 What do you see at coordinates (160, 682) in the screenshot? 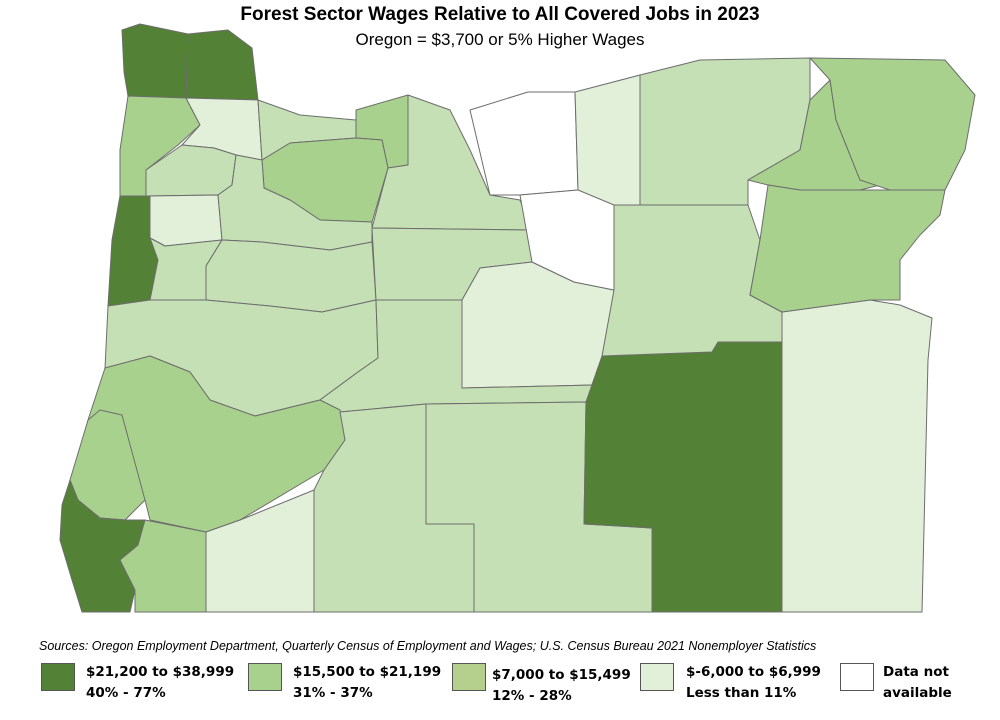
I see `legend-label-dark: $21,200 to $38,999 40% - 77%` at bounding box center [160, 682].